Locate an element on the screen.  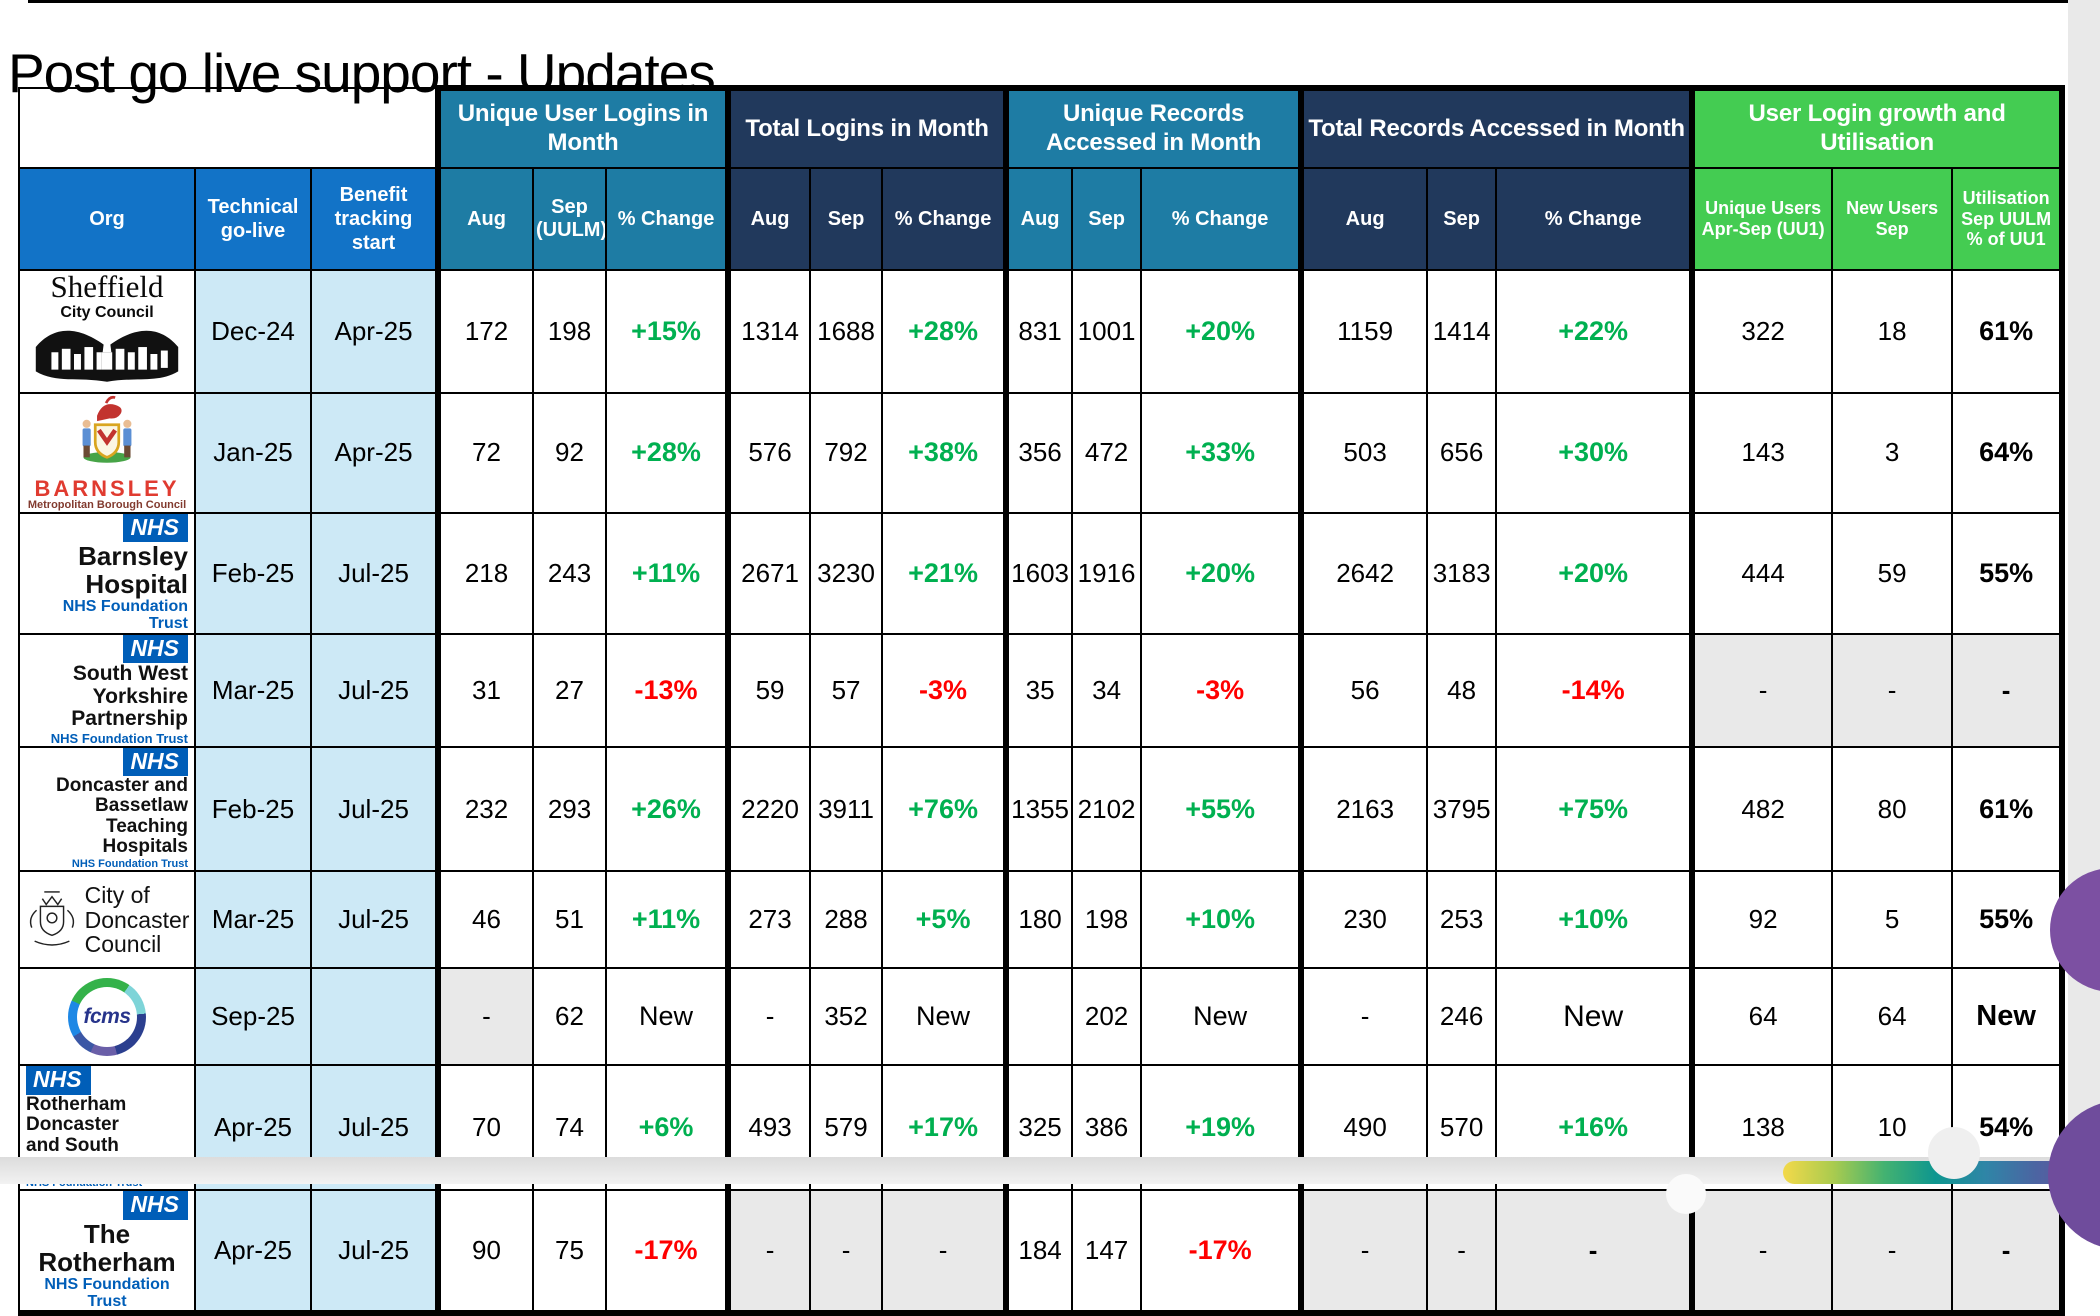
pct-change-cell: +26% is located at coordinates (668, 809).